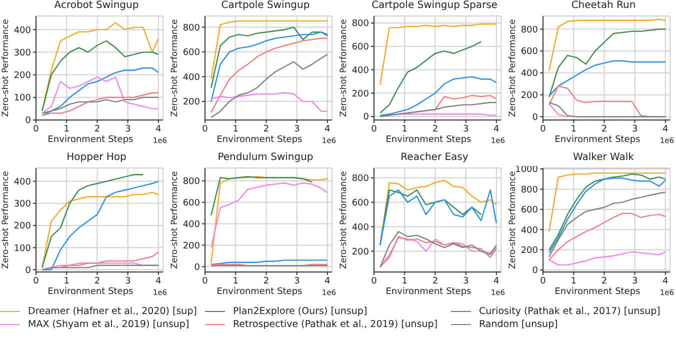 This screenshot has height=349, width=676. Describe the element at coordinates (435, 157) in the screenshot. I see `chart-title: Reacher Easy` at that location.